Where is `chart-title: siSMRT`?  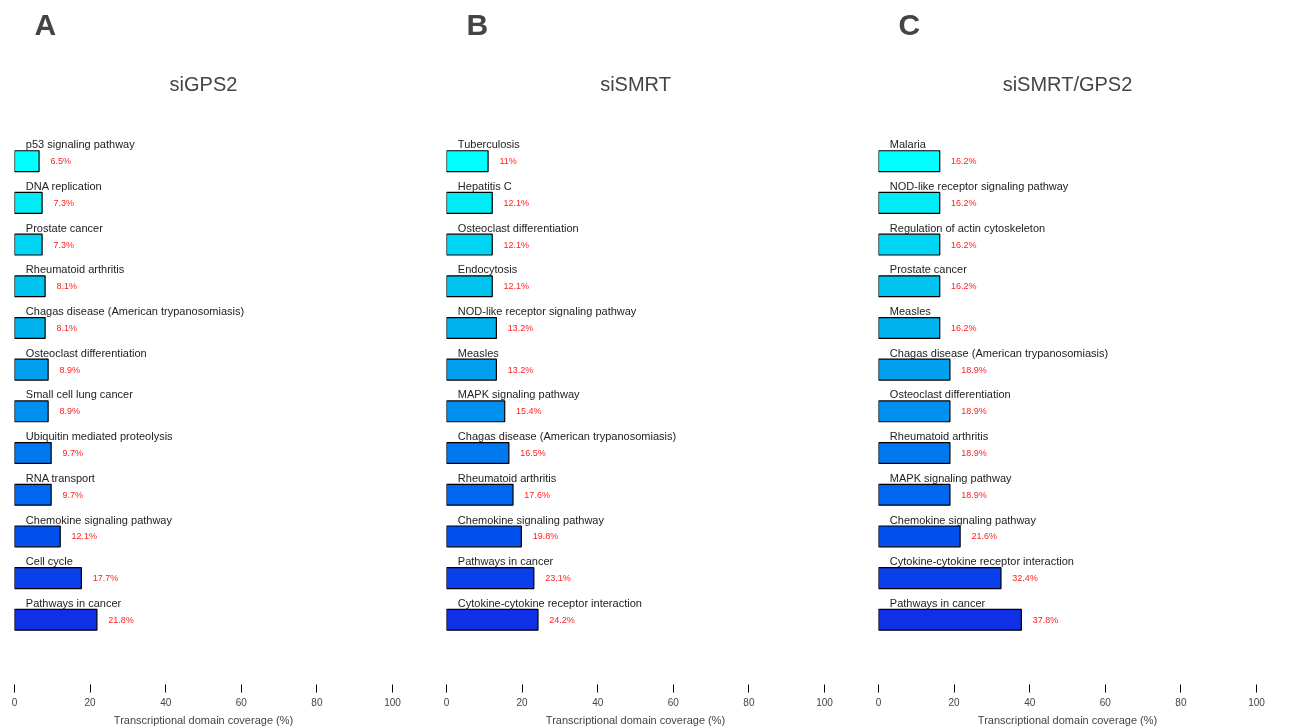 chart-title: siSMRT is located at coordinates (635, 83).